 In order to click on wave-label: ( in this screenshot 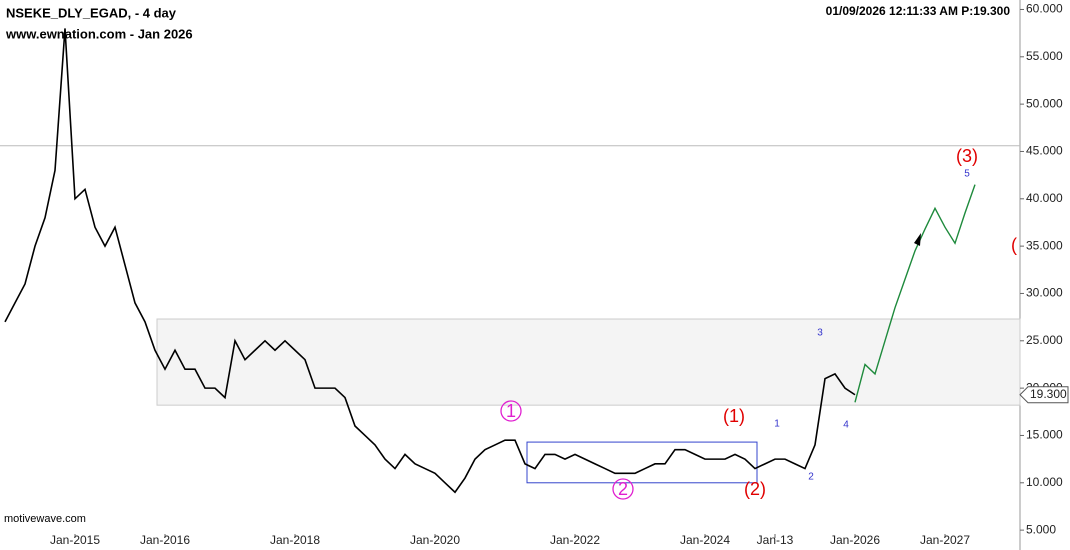, I will do `click(1014, 245)`.